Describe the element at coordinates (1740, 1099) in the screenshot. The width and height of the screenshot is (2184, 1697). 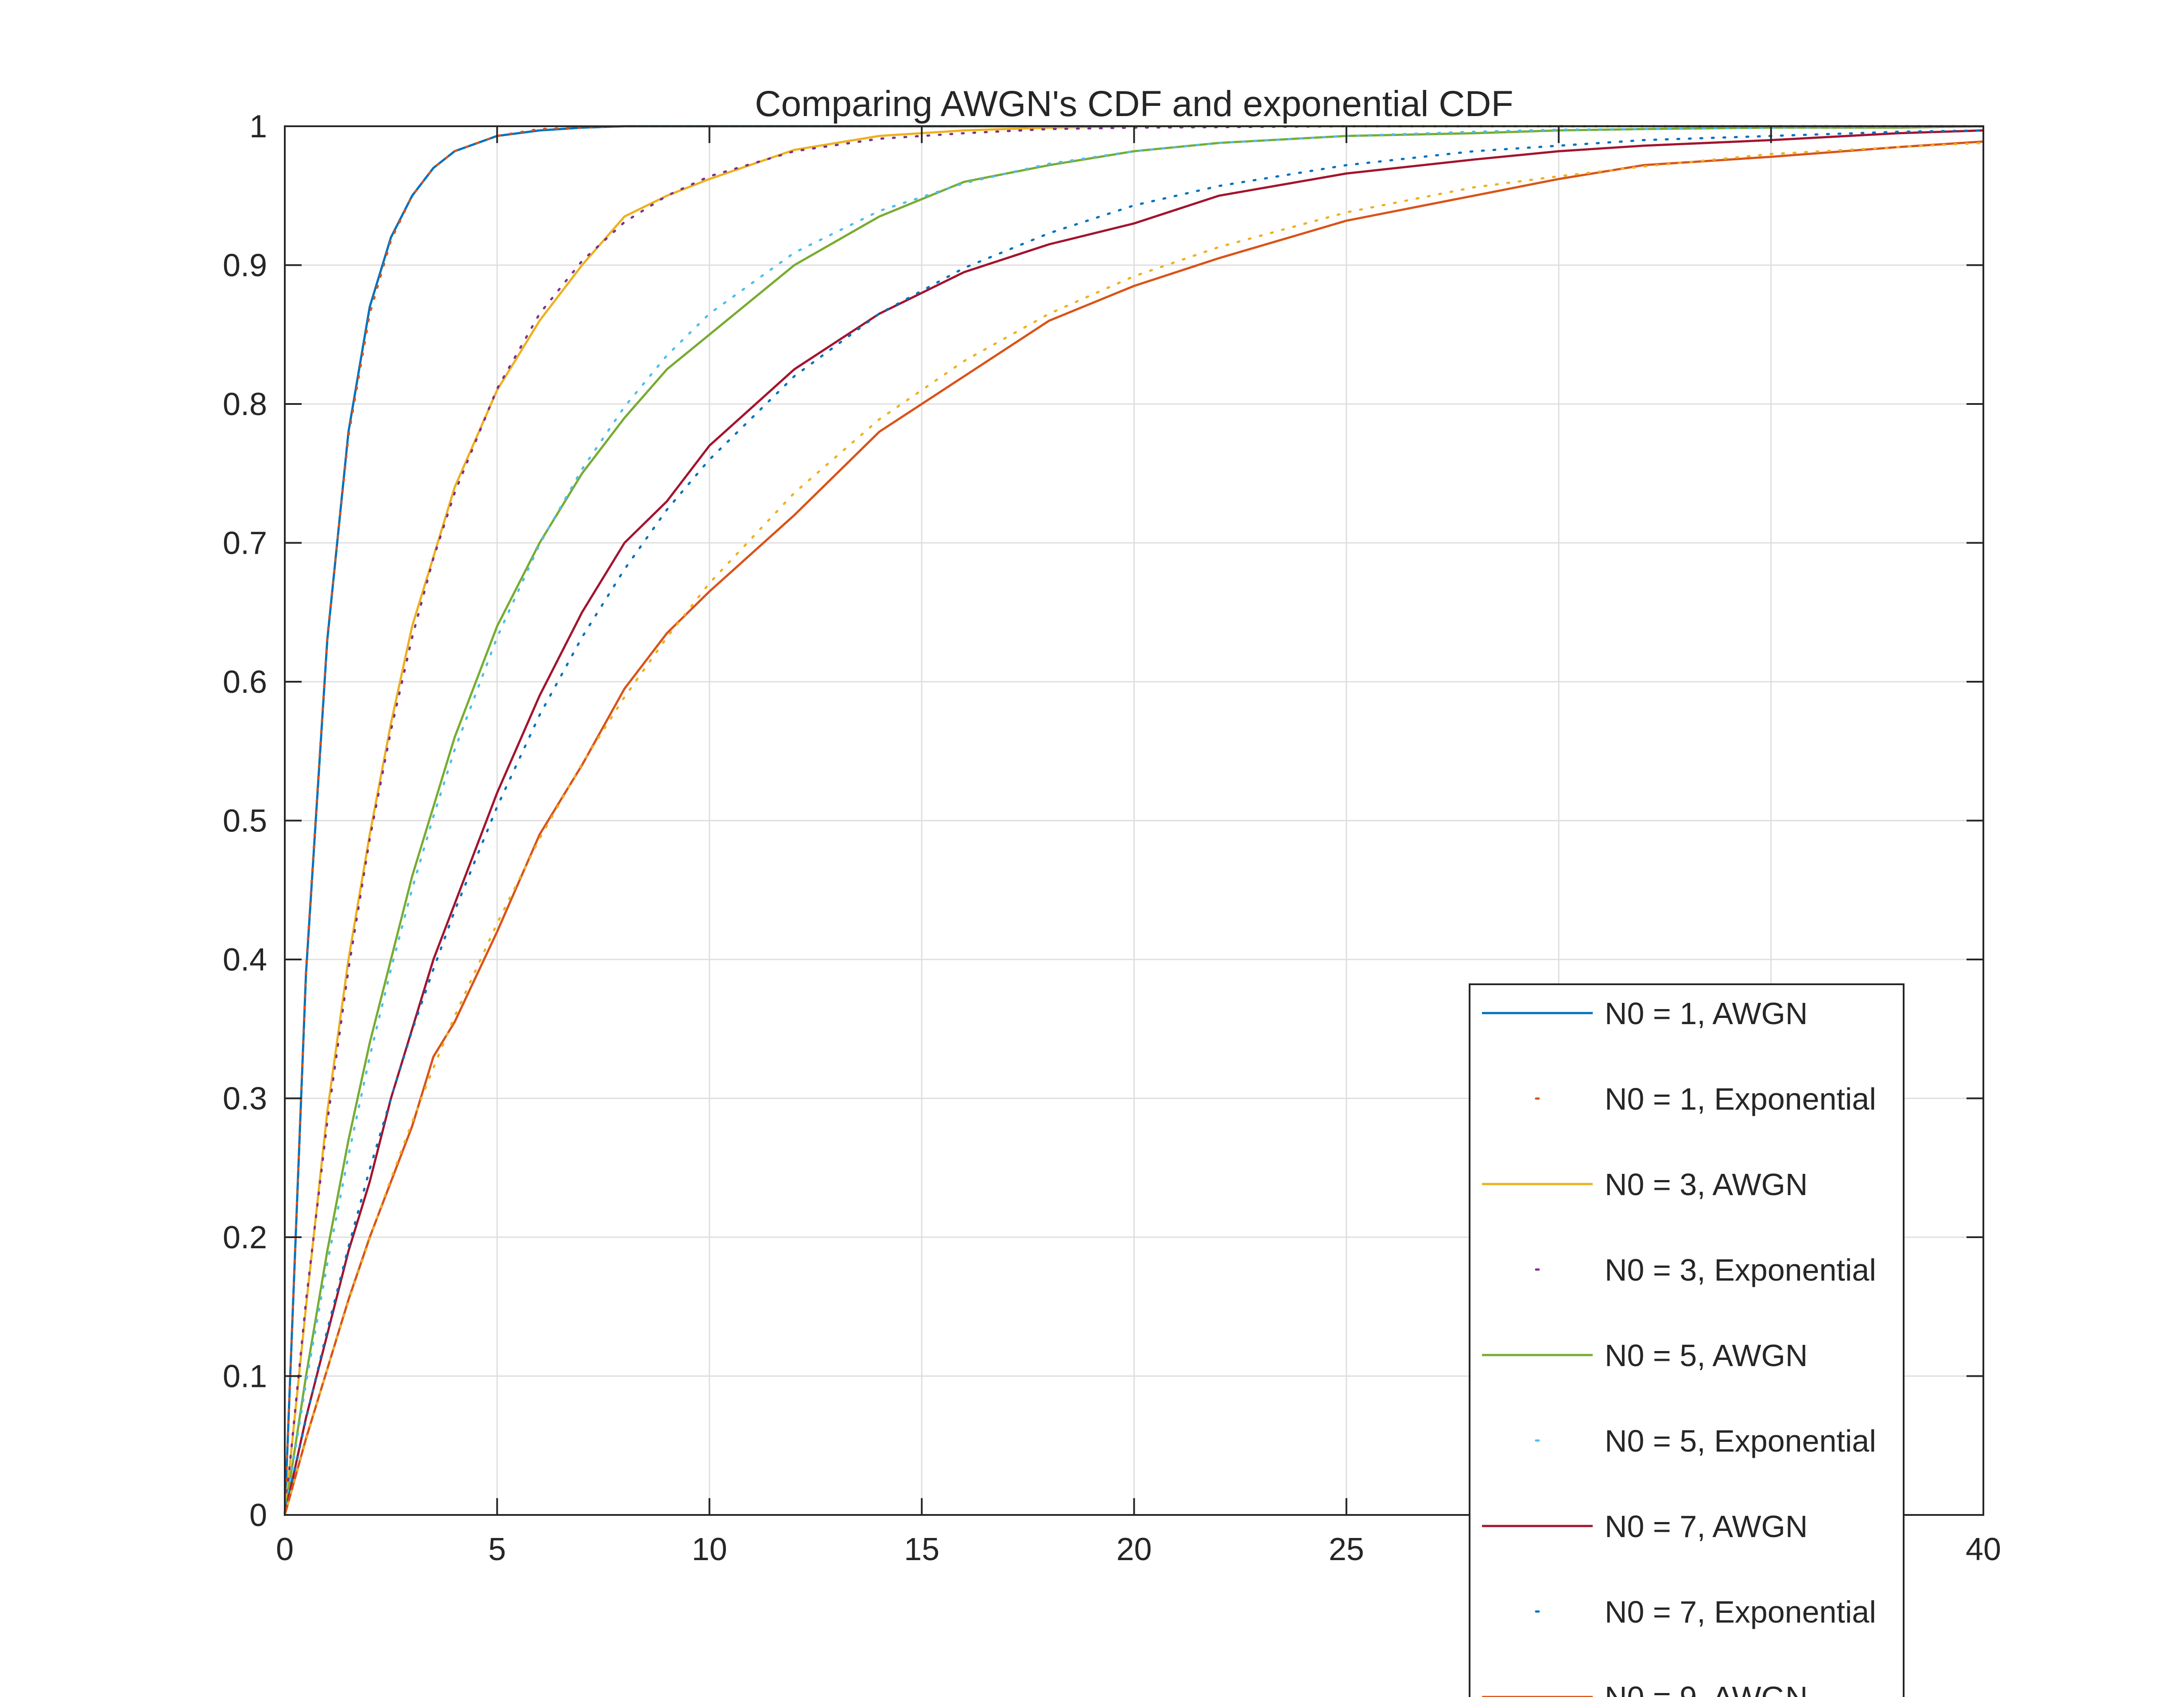
I see `legend-label-1: N0 = 1, Exponential` at that location.